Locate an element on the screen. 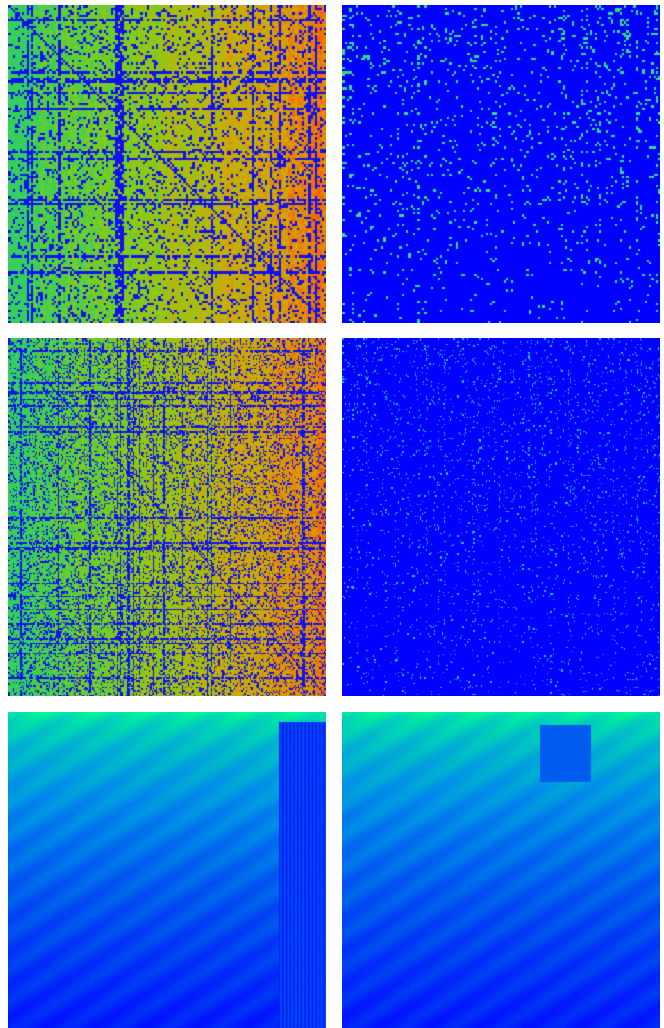 The width and height of the screenshot is (664, 1028). smooth-field-heatmap-bottom-left is located at coordinates (167, 870).